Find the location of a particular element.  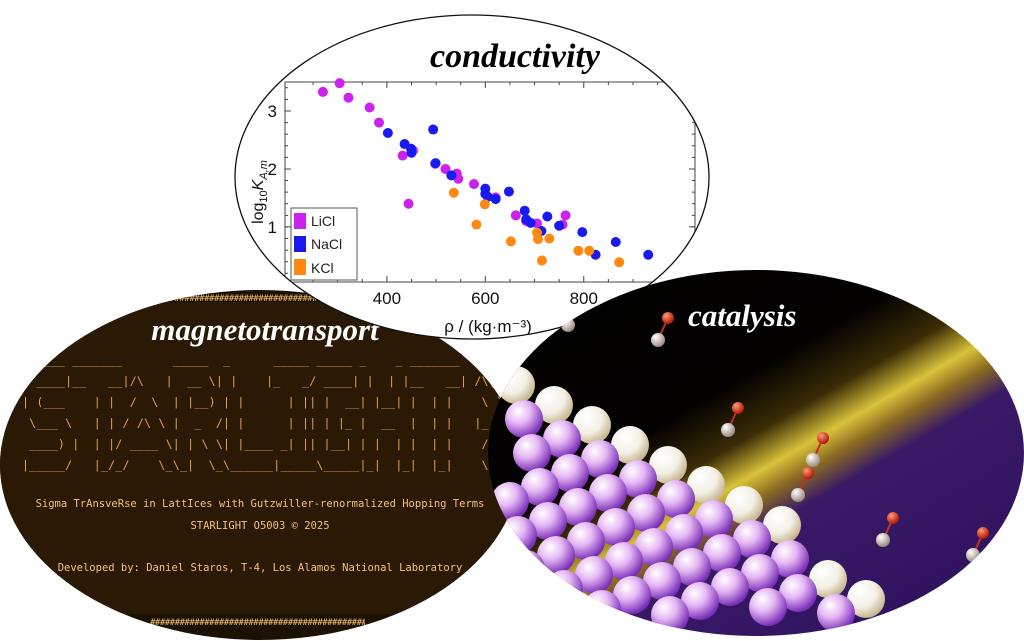

x-tick-label: 800 is located at coordinates (584, 298).